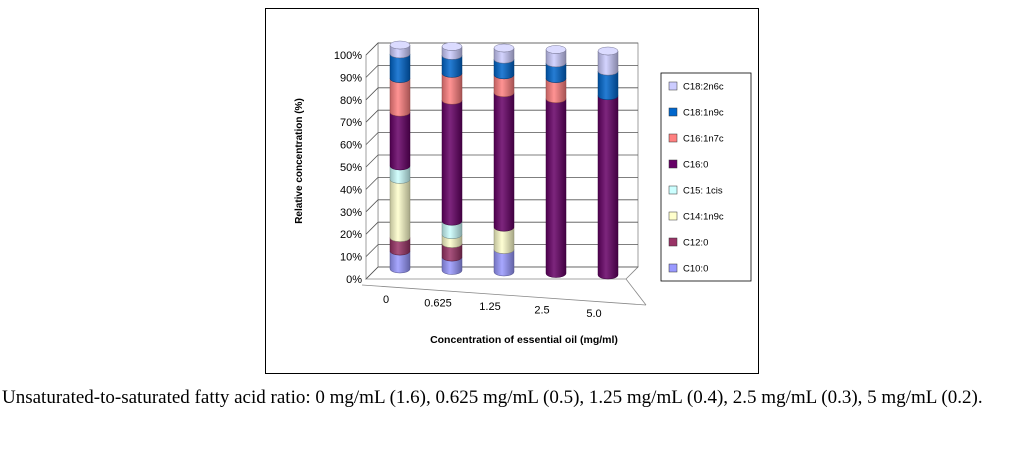  Describe the element at coordinates (351, 78) in the screenshot. I see `y-tick-label: 90%` at that location.